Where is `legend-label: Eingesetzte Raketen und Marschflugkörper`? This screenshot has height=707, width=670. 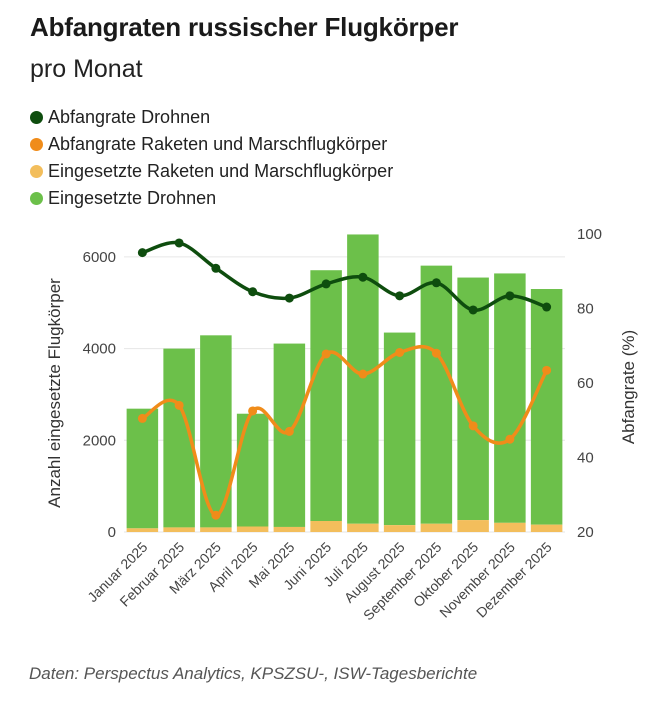 legend-label: Eingesetzte Raketen und Marschflugkörper is located at coordinates (221, 171).